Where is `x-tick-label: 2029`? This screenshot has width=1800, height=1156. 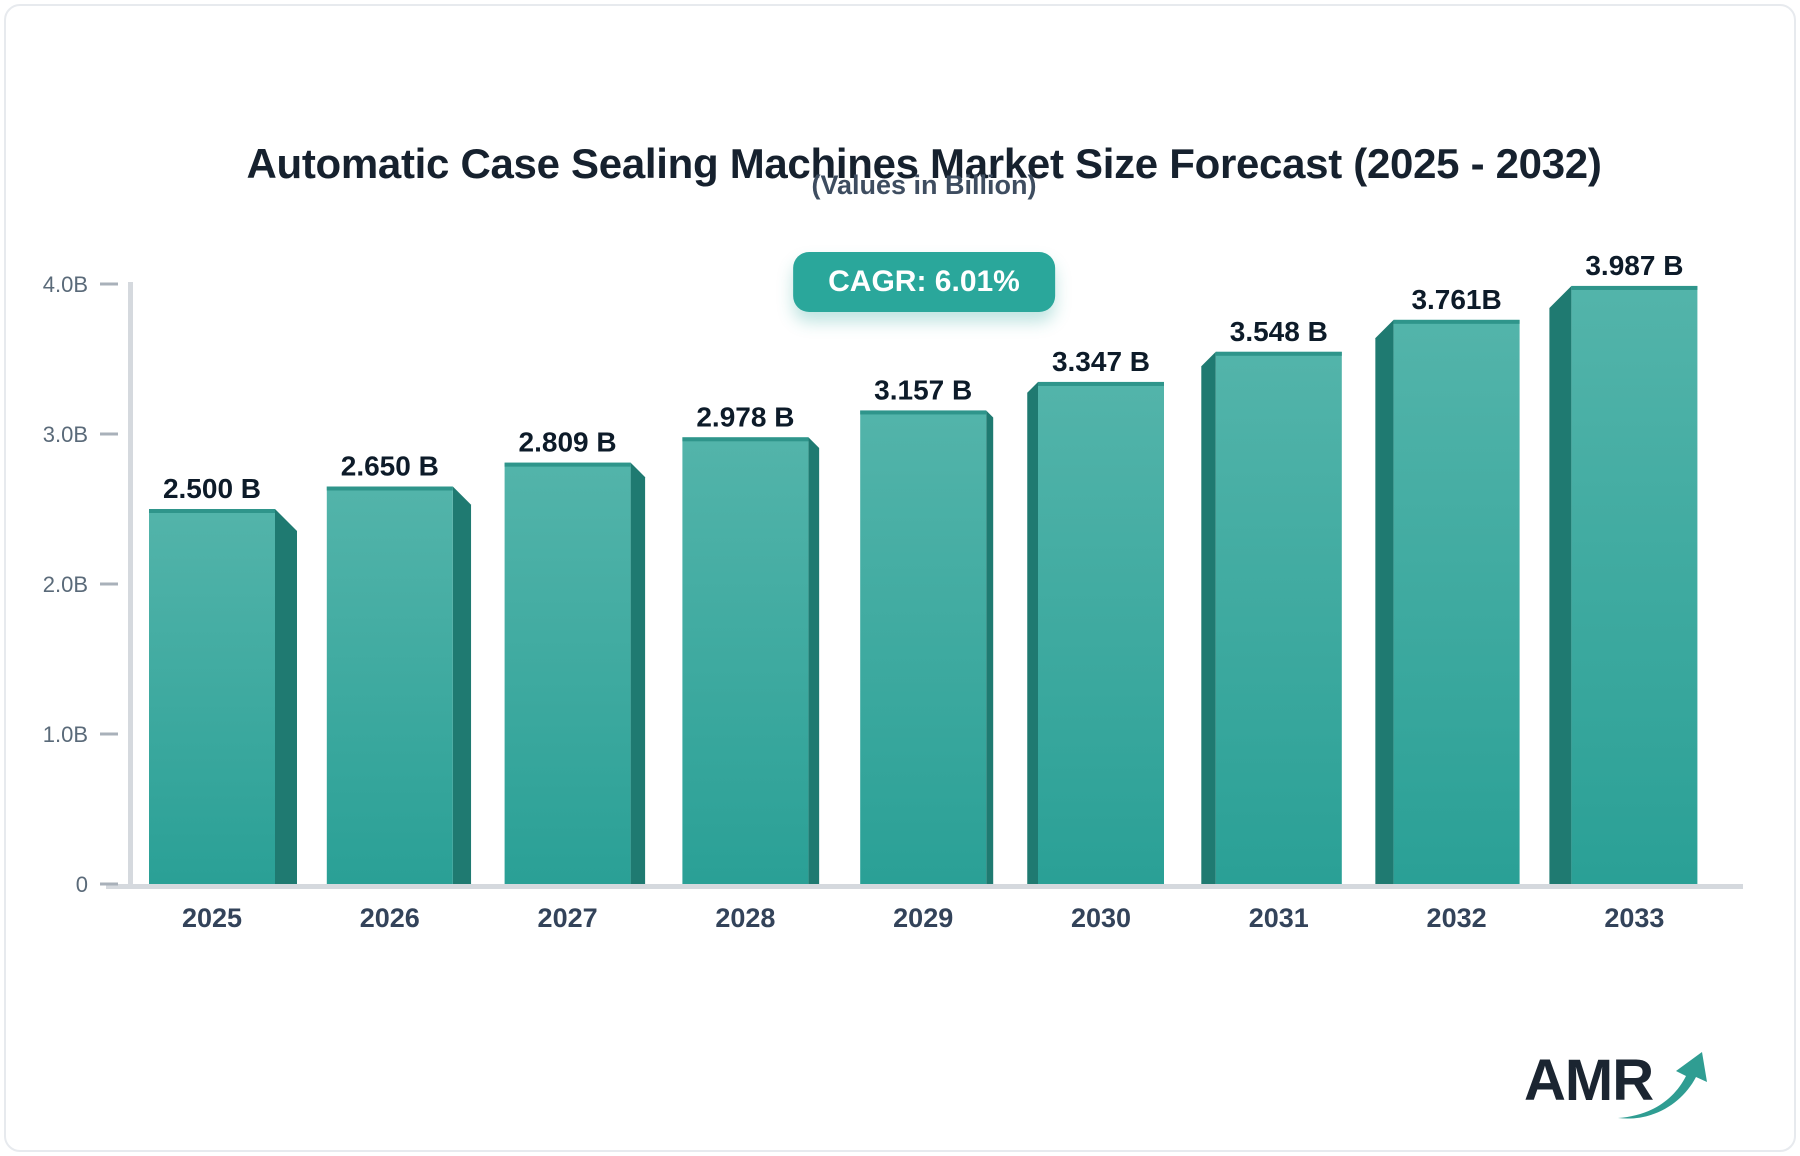 x-tick-label: 2029 is located at coordinates (923, 918).